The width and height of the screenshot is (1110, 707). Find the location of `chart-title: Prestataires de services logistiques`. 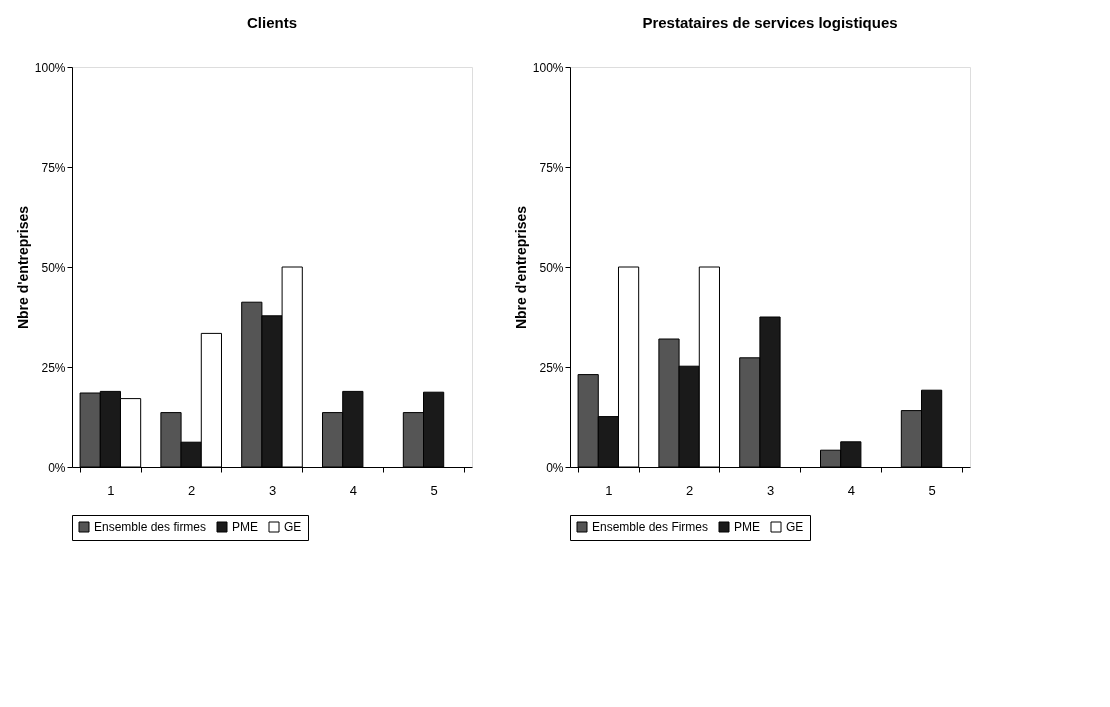

chart-title: Prestataires de services logistiques is located at coordinates (770, 22).